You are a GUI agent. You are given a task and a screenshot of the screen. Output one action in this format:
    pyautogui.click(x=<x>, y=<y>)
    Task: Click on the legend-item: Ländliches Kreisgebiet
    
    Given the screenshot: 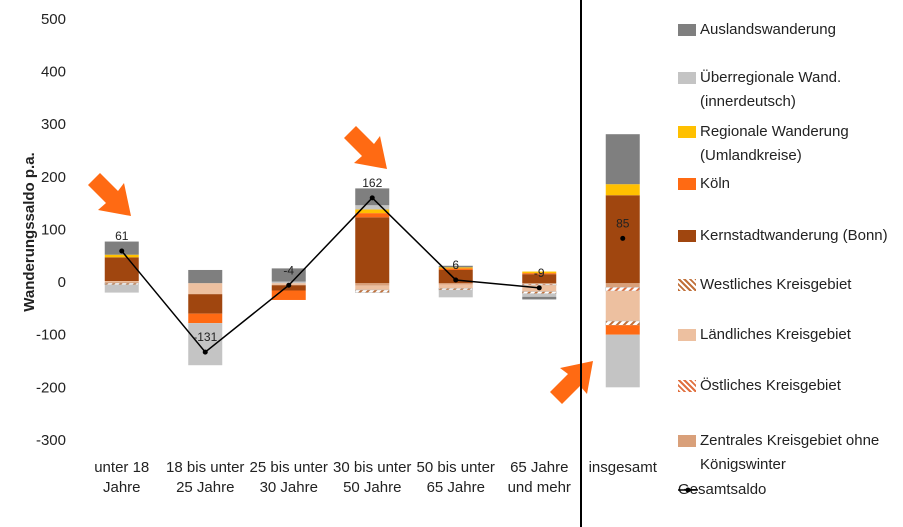 What is the action you would take?
    pyautogui.click(x=790, y=335)
    